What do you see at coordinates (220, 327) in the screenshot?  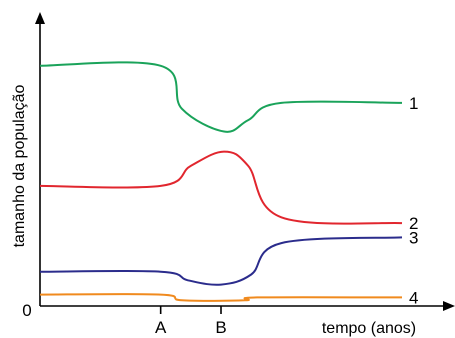 I see `x-tick-label-b: B` at bounding box center [220, 327].